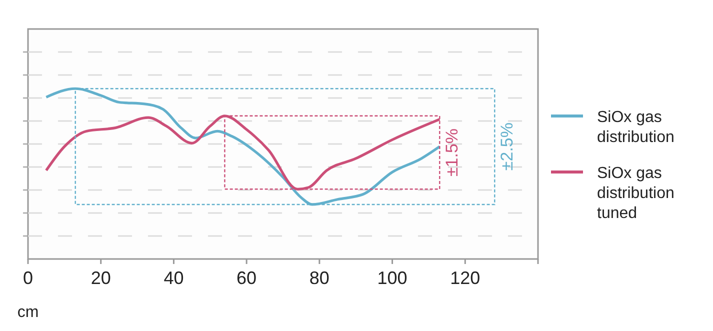 This screenshot has width=713, height=331. What do you see at coordinates (635, 193) in the screenshot?
I see `legend-label: SiOx gas distribution tuned` at bounding box center [635, 193].